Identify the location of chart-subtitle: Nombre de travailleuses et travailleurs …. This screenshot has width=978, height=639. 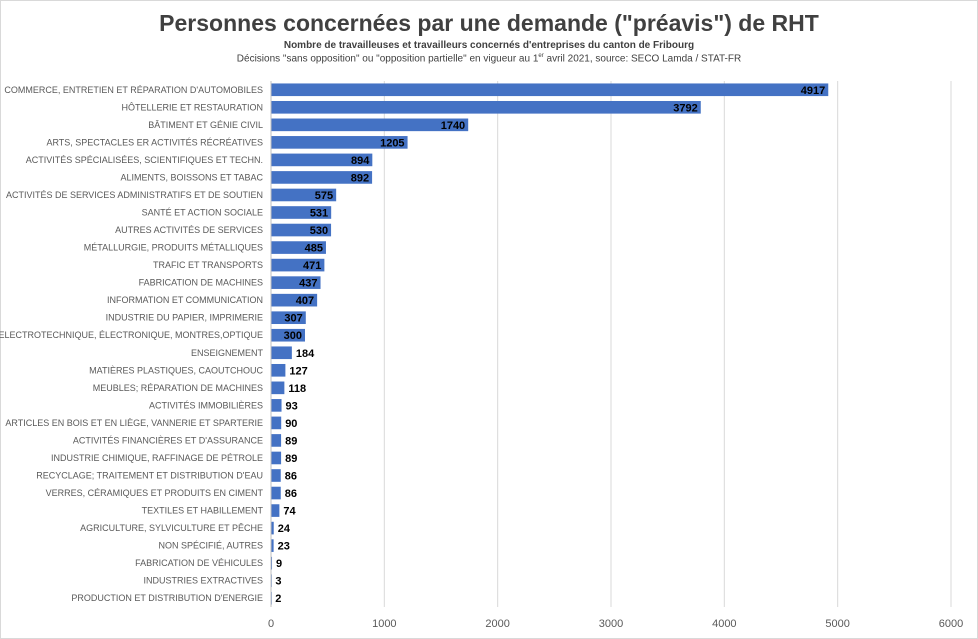
(489, 45).